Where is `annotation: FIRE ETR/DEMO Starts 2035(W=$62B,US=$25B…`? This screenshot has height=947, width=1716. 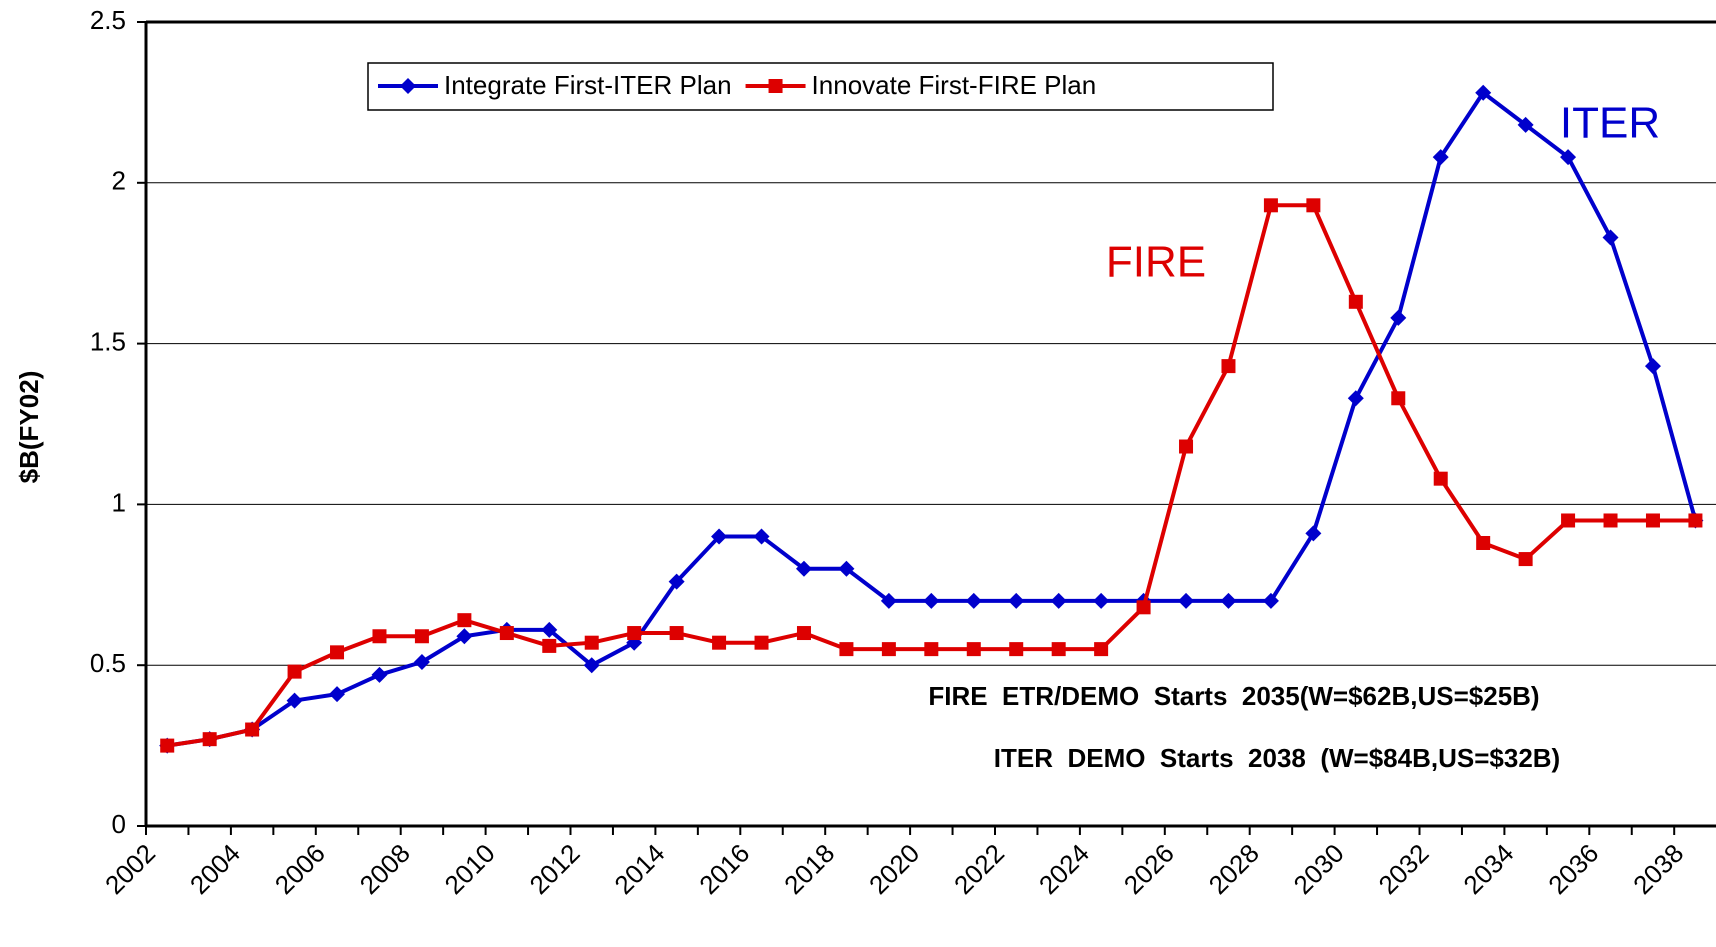
annotation: FIRE ETR/DEMO Starts 2035(W=$62B,US=$25B… is located at coordinates (1233, 696).